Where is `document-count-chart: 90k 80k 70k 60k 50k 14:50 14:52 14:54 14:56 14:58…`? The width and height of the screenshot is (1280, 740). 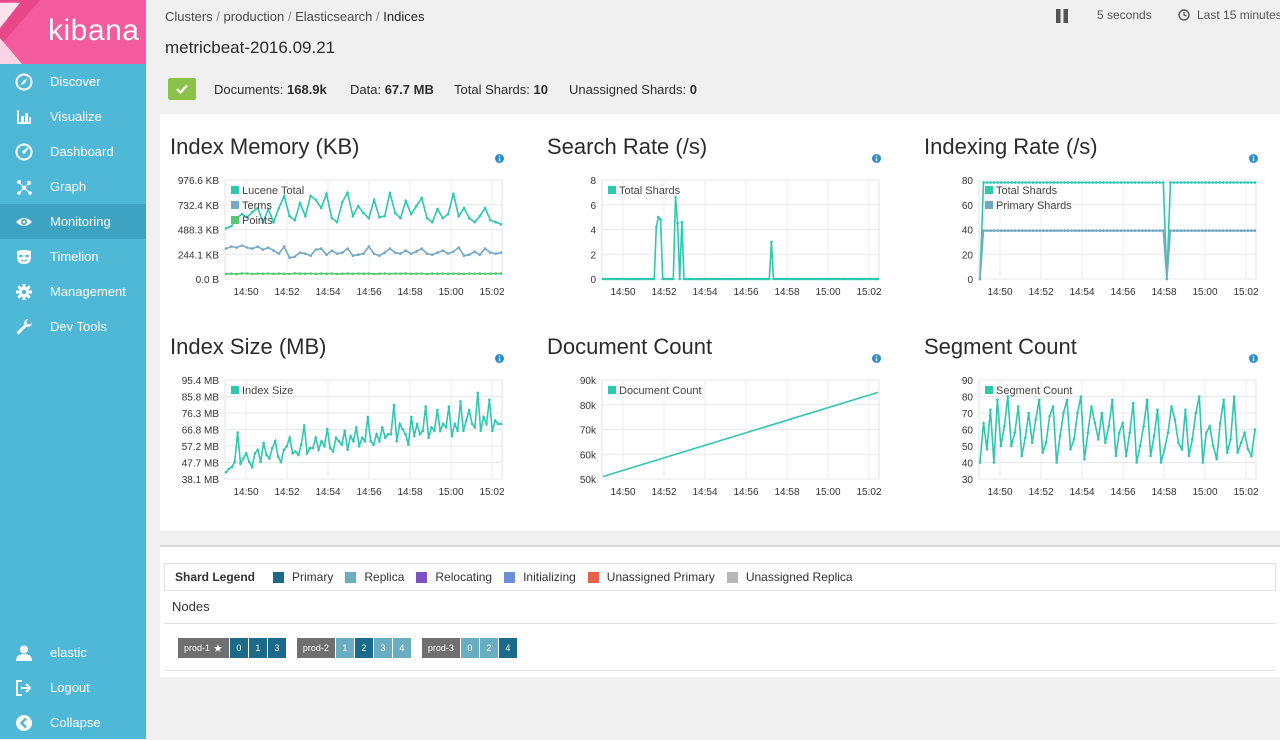
document-count-chart: 90k 80k 70k 60k 50k 14:50 14:52 14:54 14:56 14:58… is located at coordinates (731, 437).